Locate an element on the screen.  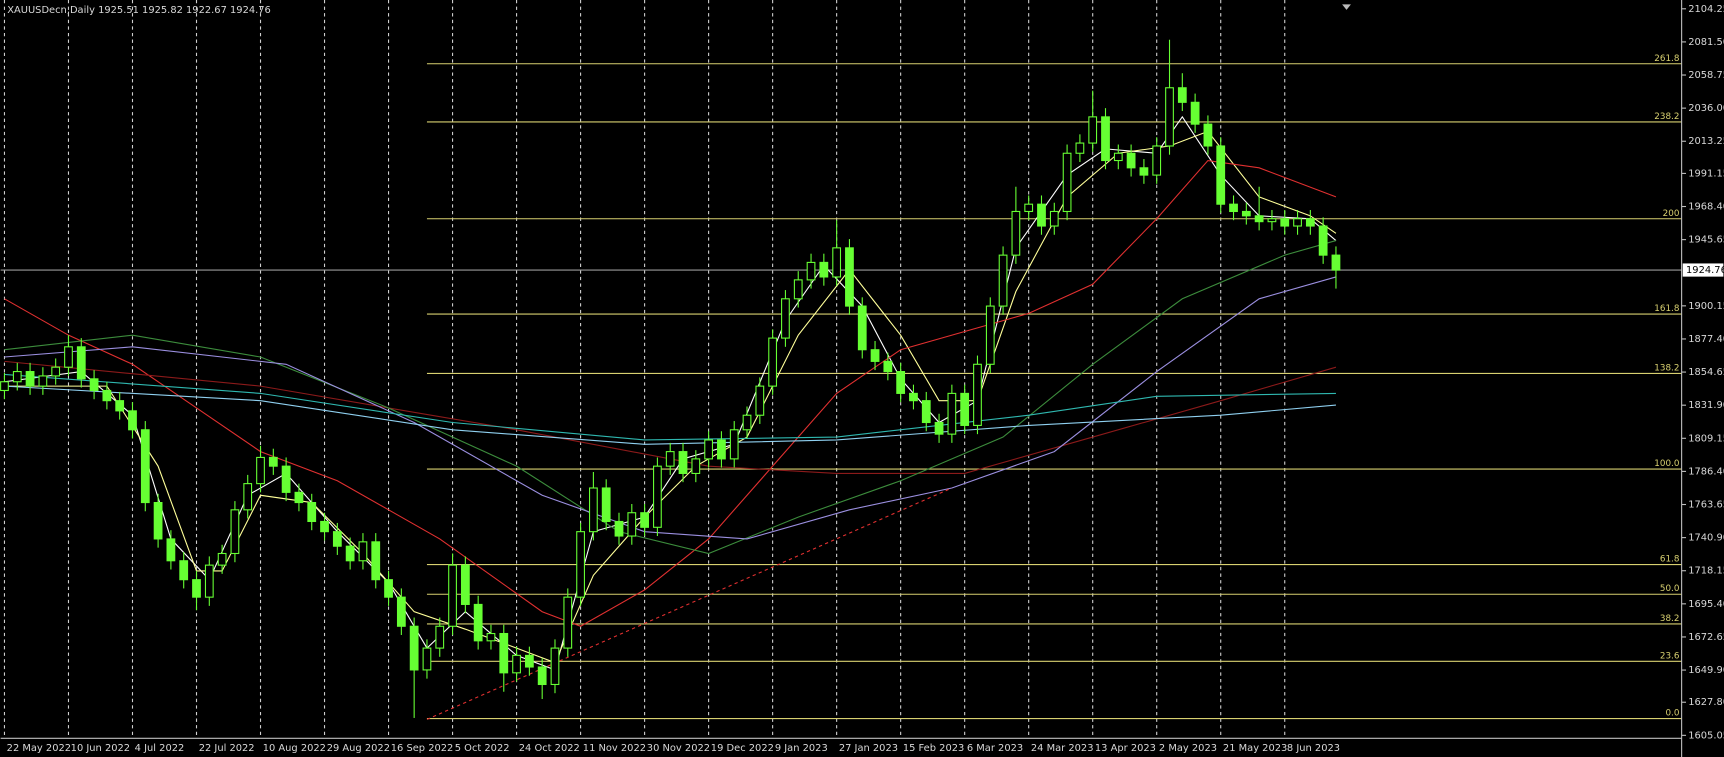
y-tick-label: 1831.90 is located at coordinates (1706, 405).